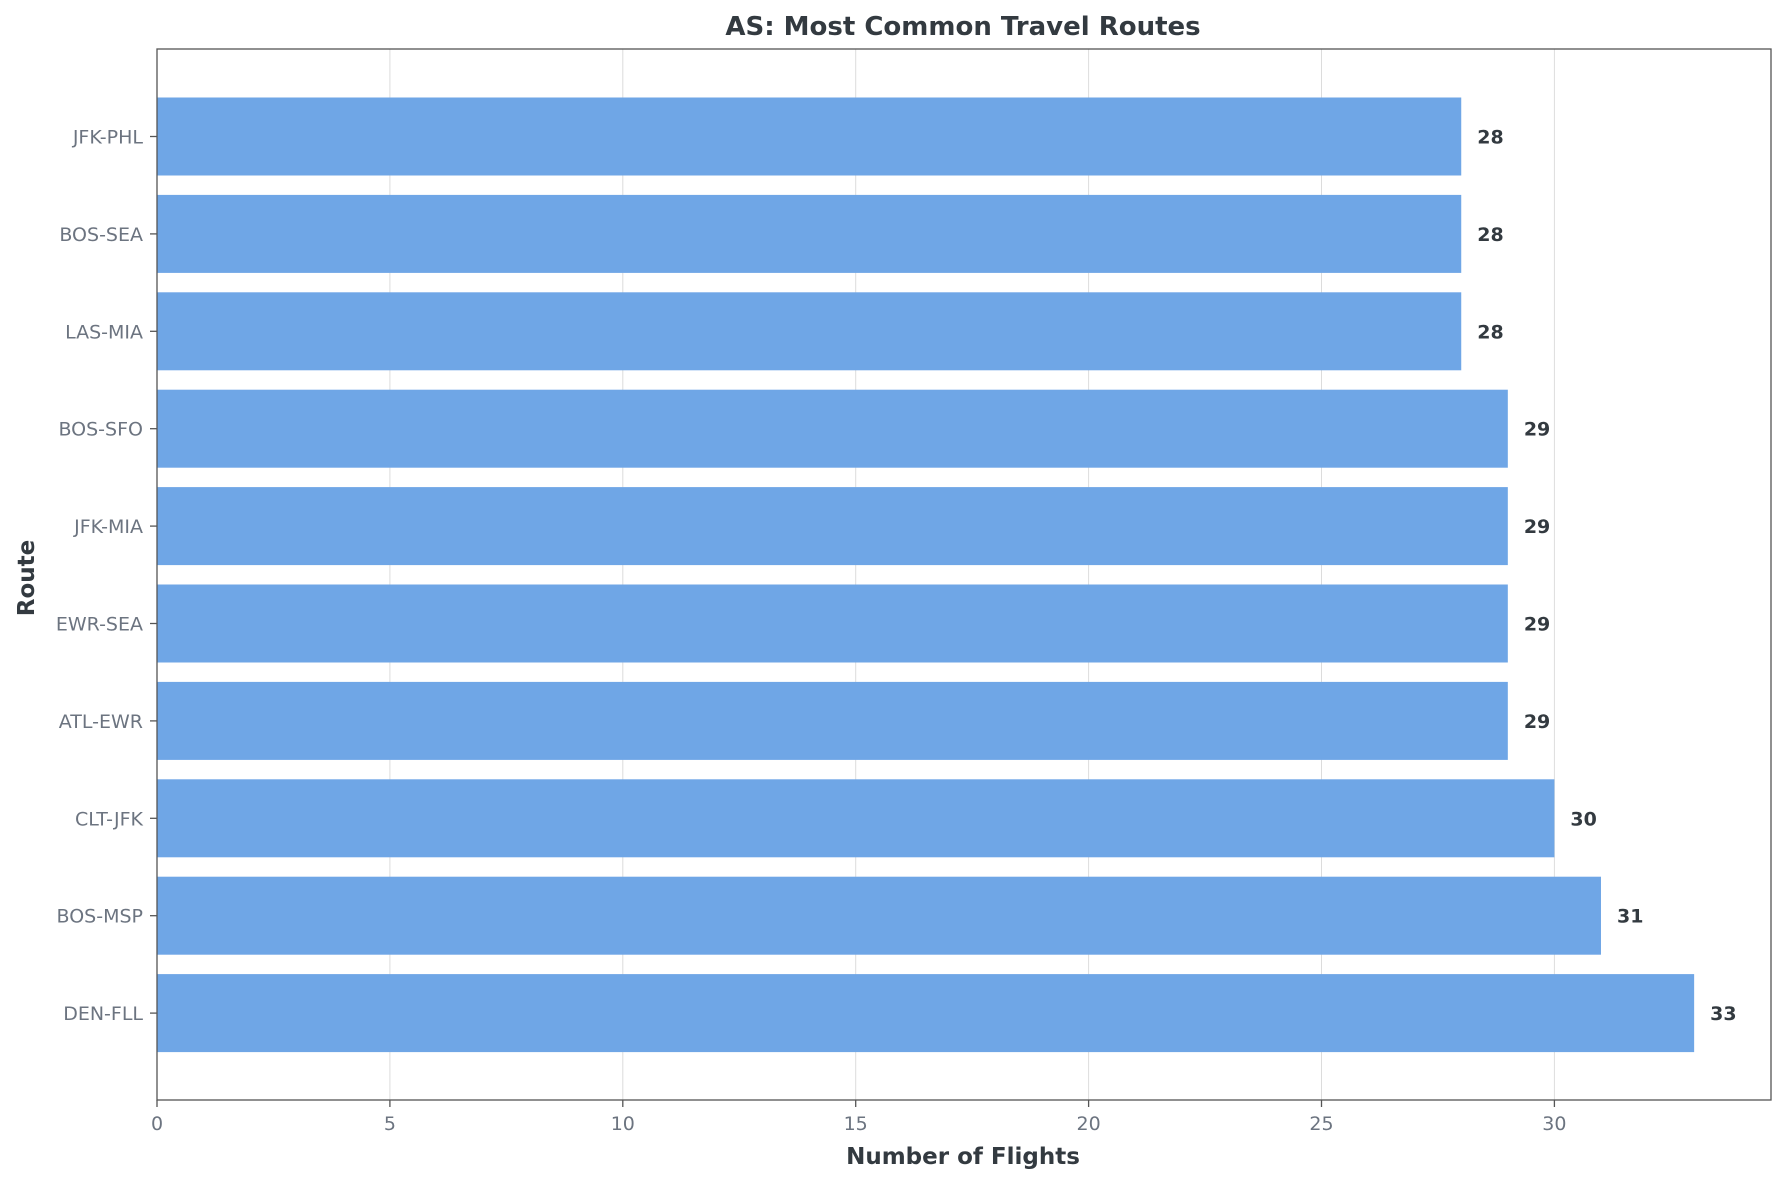  I want to click on y-tick-label-LAS-MIA: LAS-MIA, so click(104, 332).